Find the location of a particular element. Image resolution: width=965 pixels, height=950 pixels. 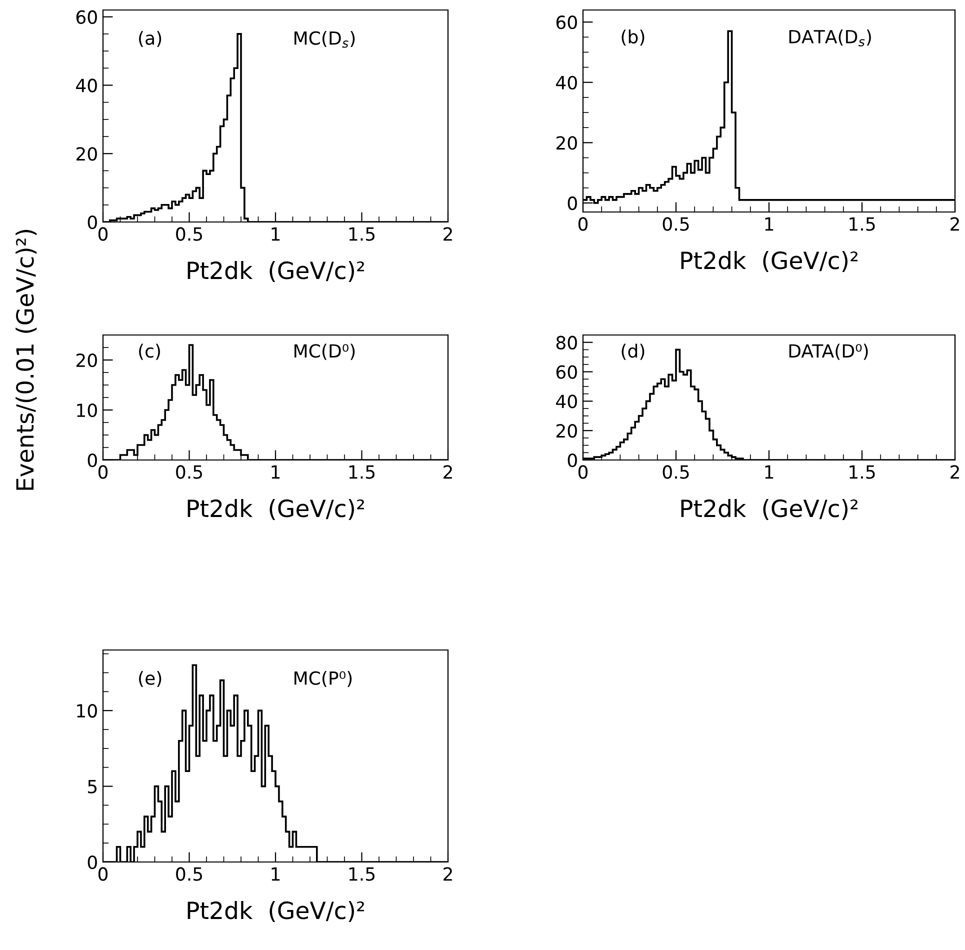

annotation: MC(D$_{s}$) is located at coordinates (324, 39).